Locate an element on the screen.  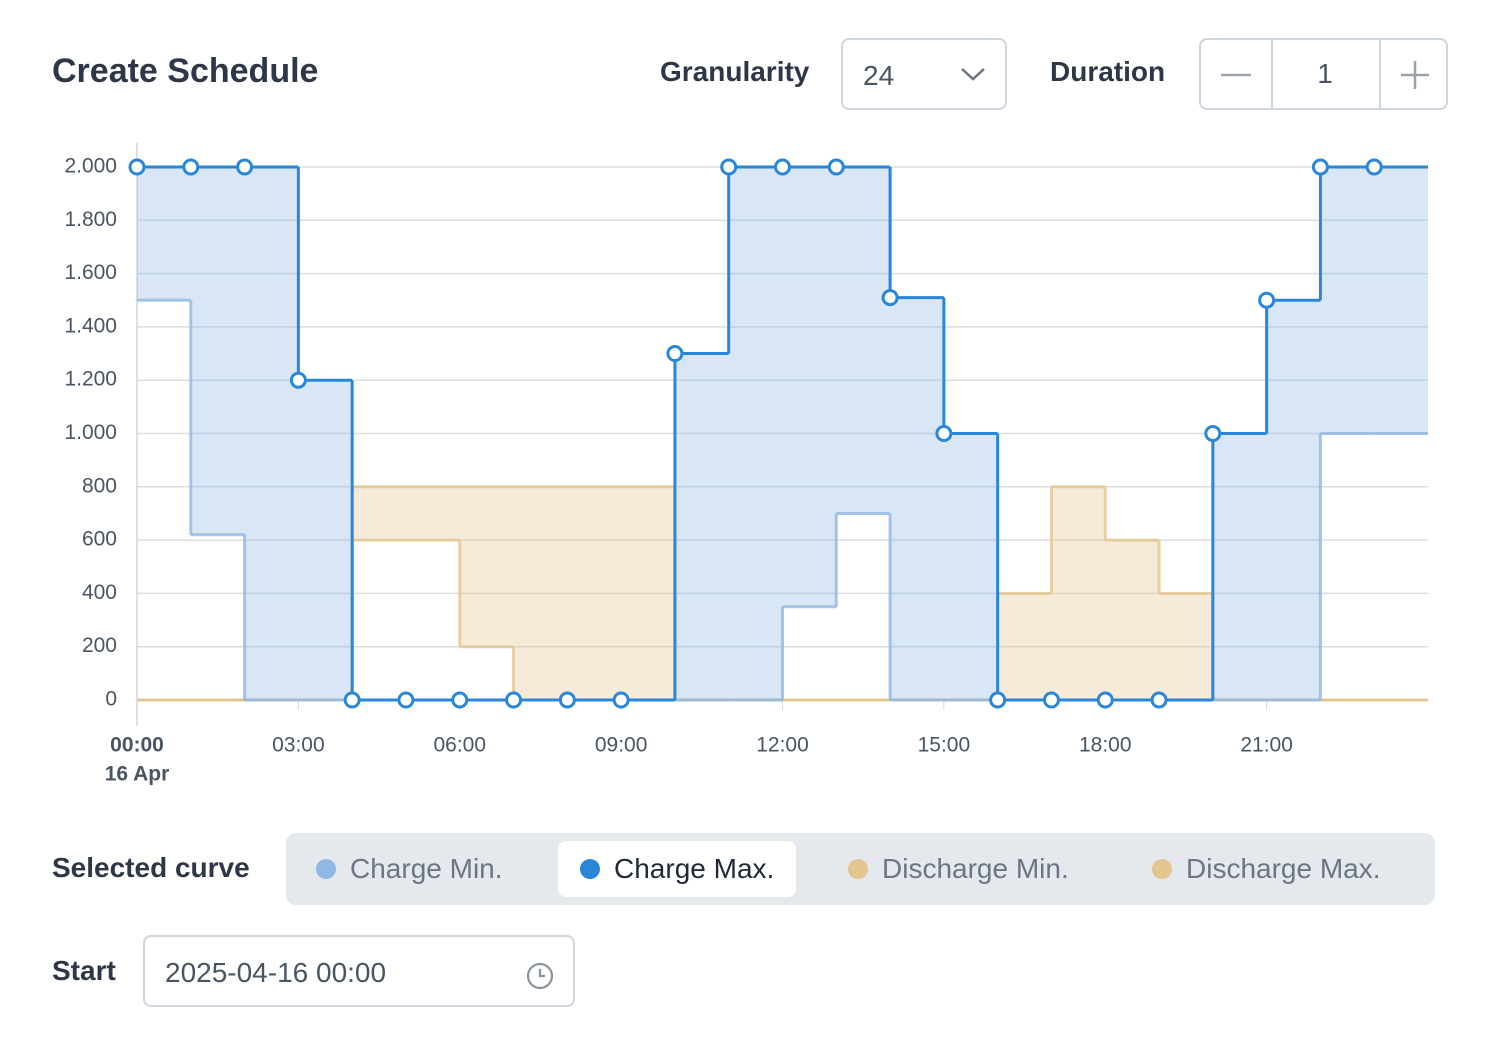
granularity-select: 24 is located at coordinates (924, 74).